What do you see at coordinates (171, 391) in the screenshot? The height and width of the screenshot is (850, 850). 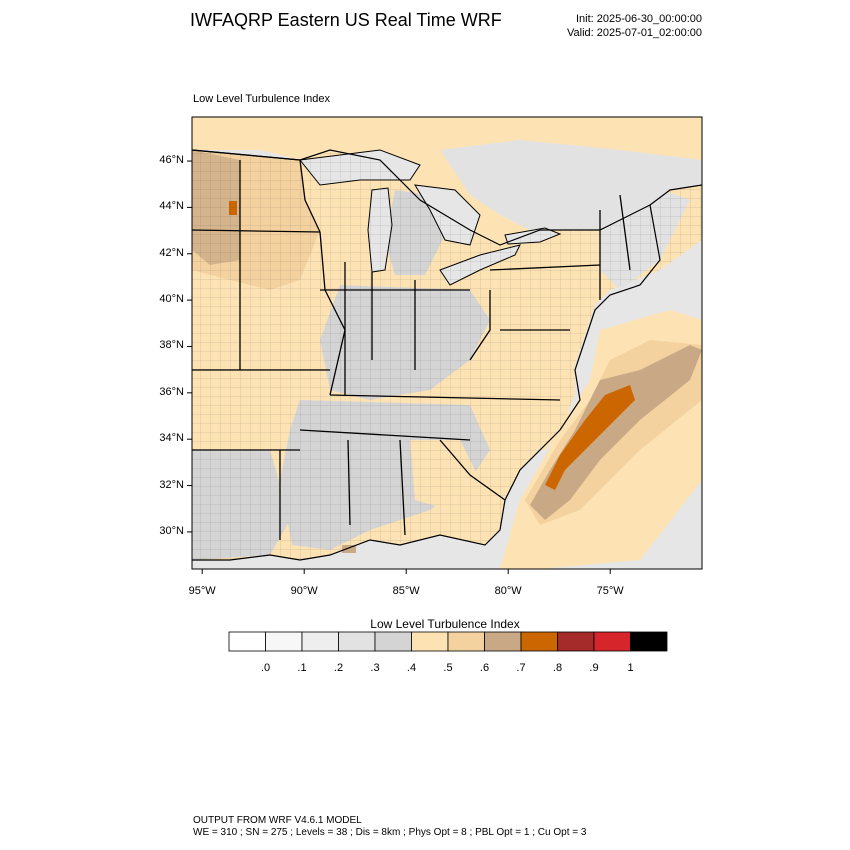 I see `lat-label: 36°N` at bounding box center [171, 391].